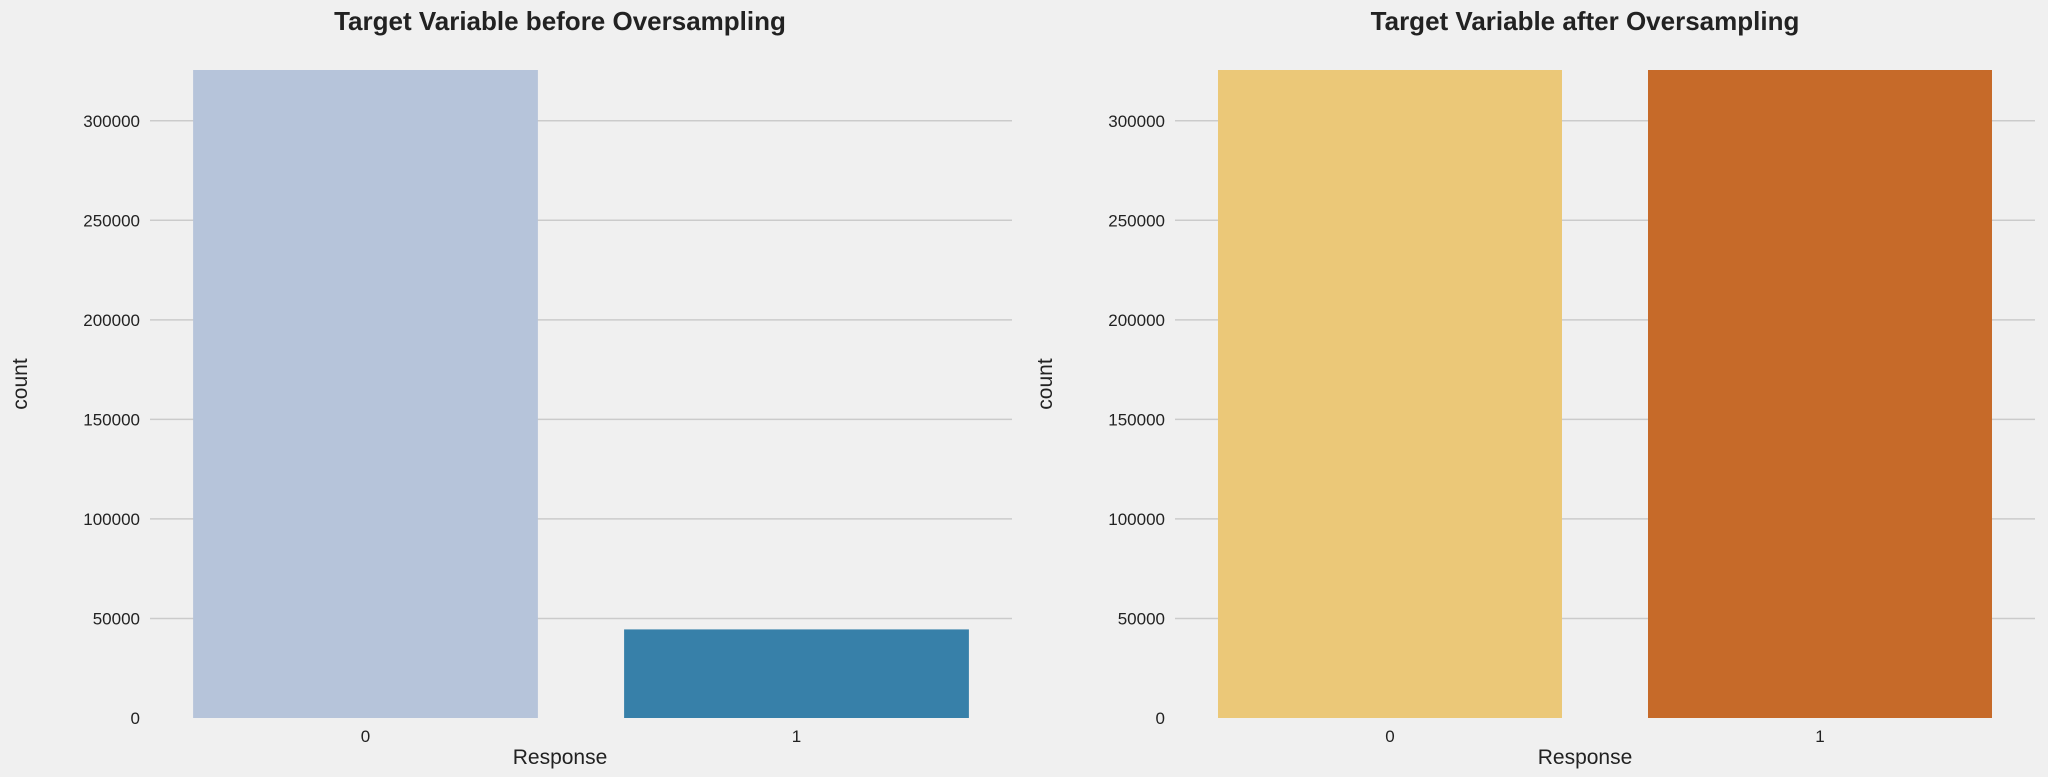 The image size is (2048, 777). Describe the element at coordinates (560, 21) in the screenshot. I see `chart-title: Target Variable before Oversampling` at that location.